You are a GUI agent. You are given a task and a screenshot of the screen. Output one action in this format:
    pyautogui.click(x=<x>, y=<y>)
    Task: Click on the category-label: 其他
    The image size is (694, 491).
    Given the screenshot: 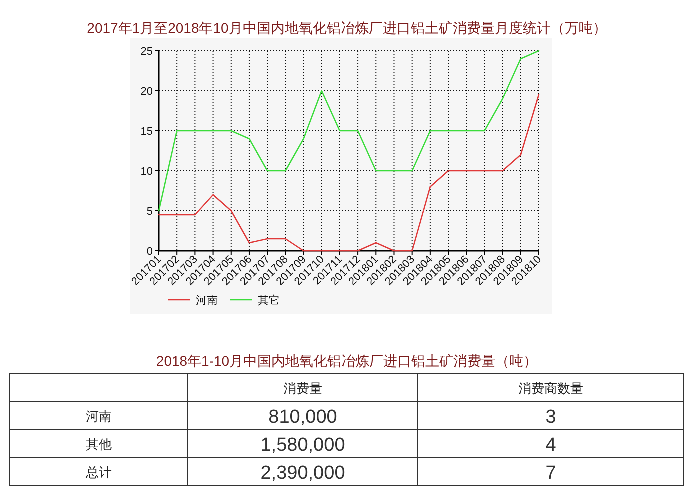 What is the action you would take?
    pyautogui.click(x=99, y=444)
    